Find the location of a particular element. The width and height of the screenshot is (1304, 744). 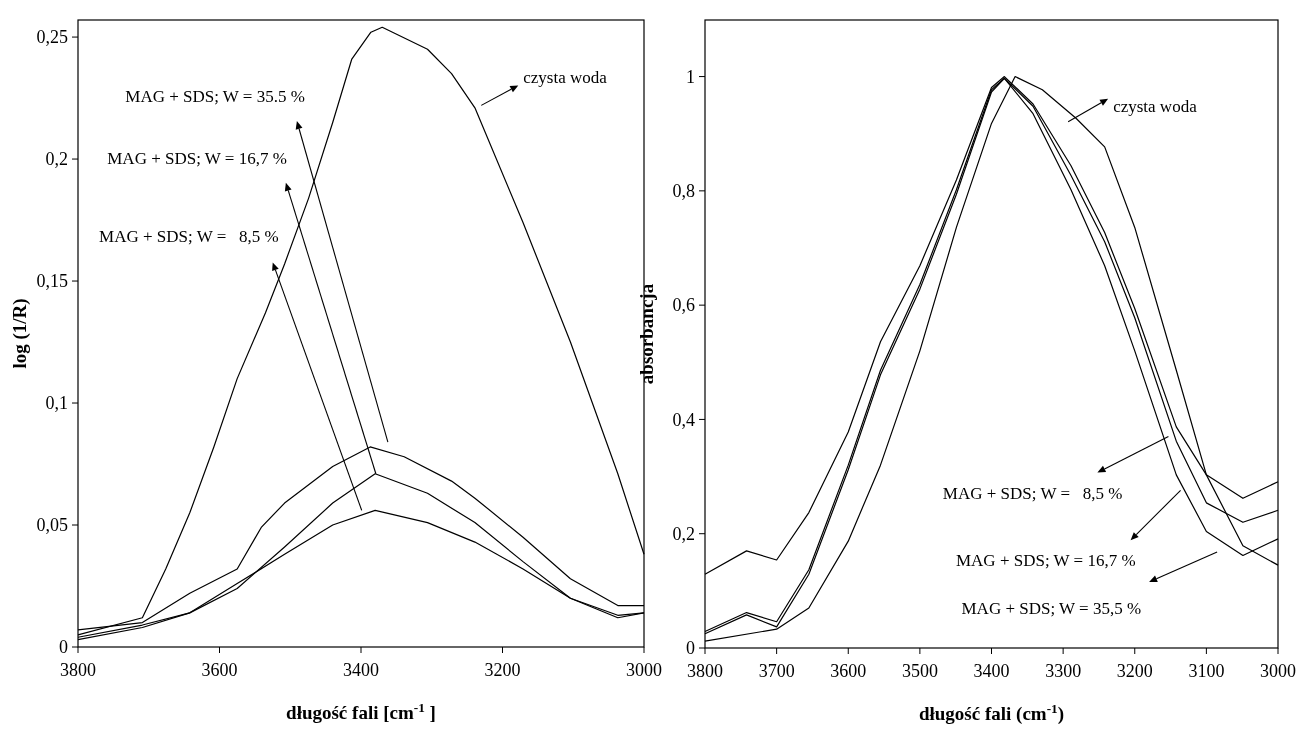

y-tick-label: 0,25 is located at coordinates (52, 37).